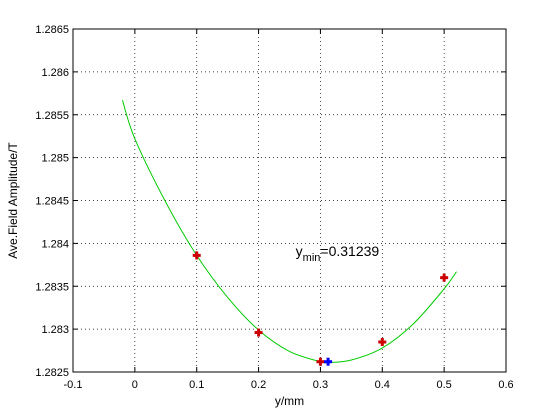 The height and width of the screenshot is (420, 560). Describe the element at coordinates (73, 385) in the screenshot. I see `x-tick-label: -0.1` at that location.